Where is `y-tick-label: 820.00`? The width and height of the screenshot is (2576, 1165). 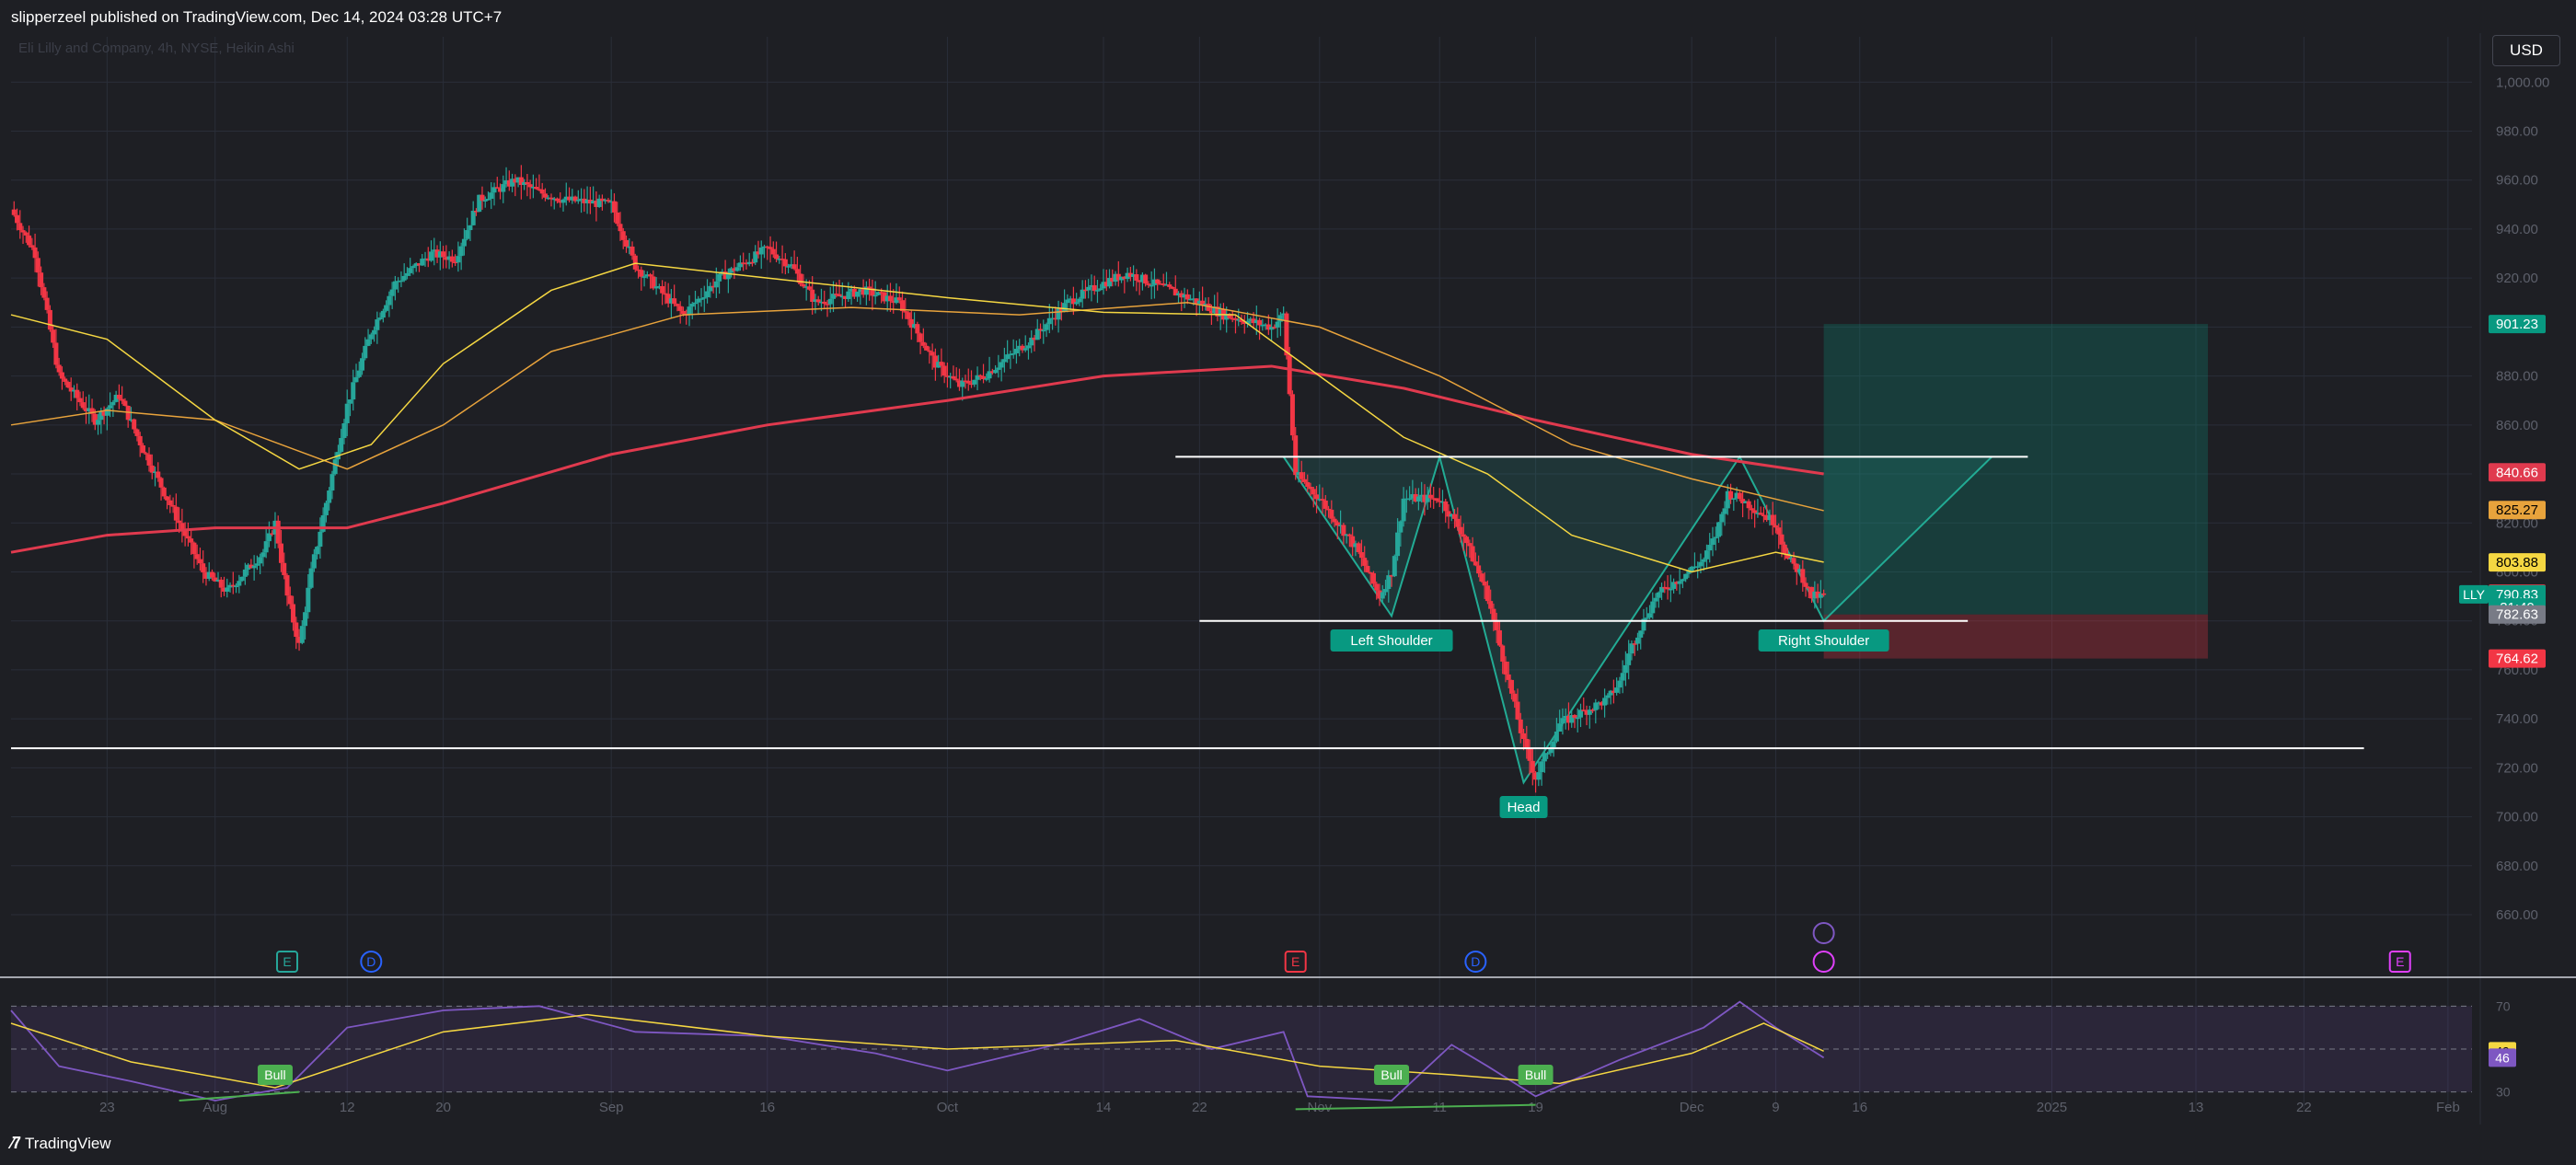 y-tick-label: 820.00 is located at coordinates (2517, 523).